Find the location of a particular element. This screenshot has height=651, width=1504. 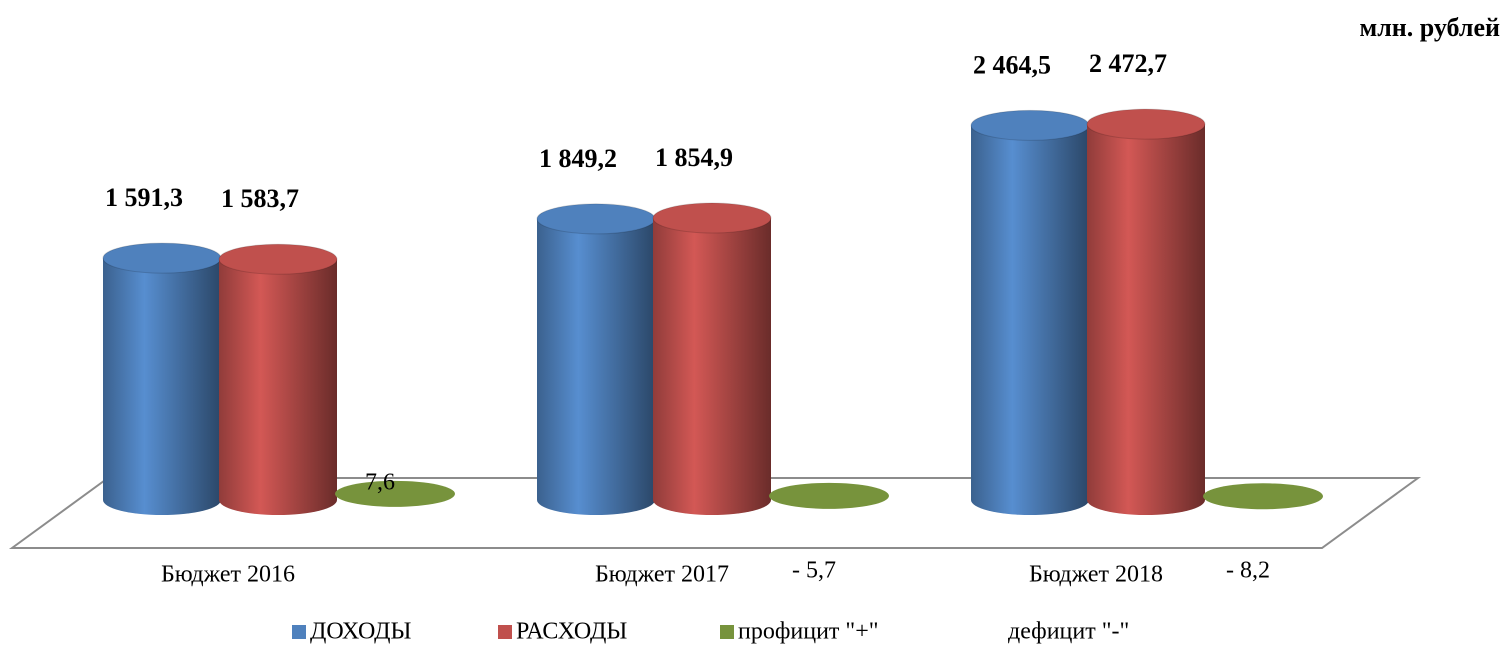

legend-label: ДОХОДЫ is located at coordinates (360, 632).